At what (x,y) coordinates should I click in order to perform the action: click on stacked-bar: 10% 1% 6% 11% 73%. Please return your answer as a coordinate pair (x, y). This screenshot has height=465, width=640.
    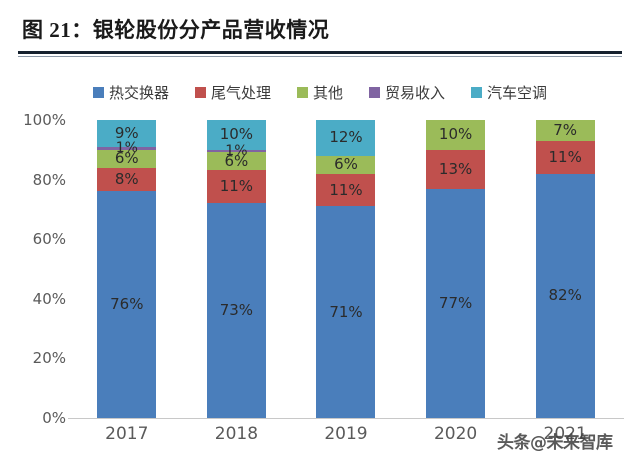
    Looking at the image, I should click on (236, 269).